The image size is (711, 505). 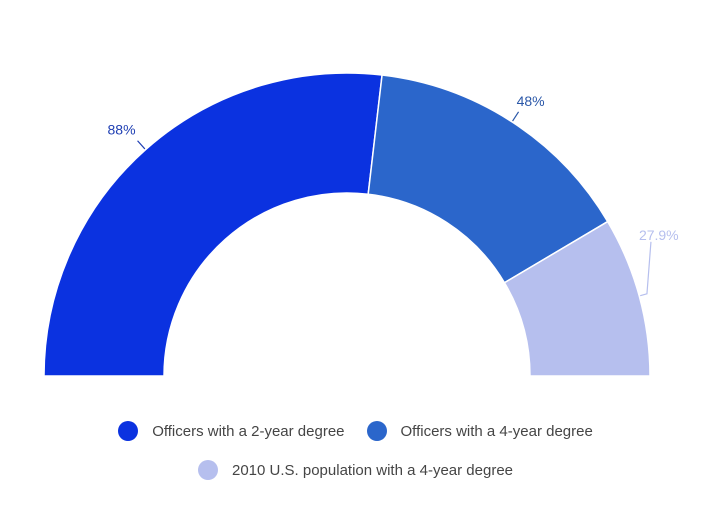 What do you see at coordinates (376, 431) in the screenshot?
I see `legend-dot-4-year-degree` at bounding box center [376, 431].